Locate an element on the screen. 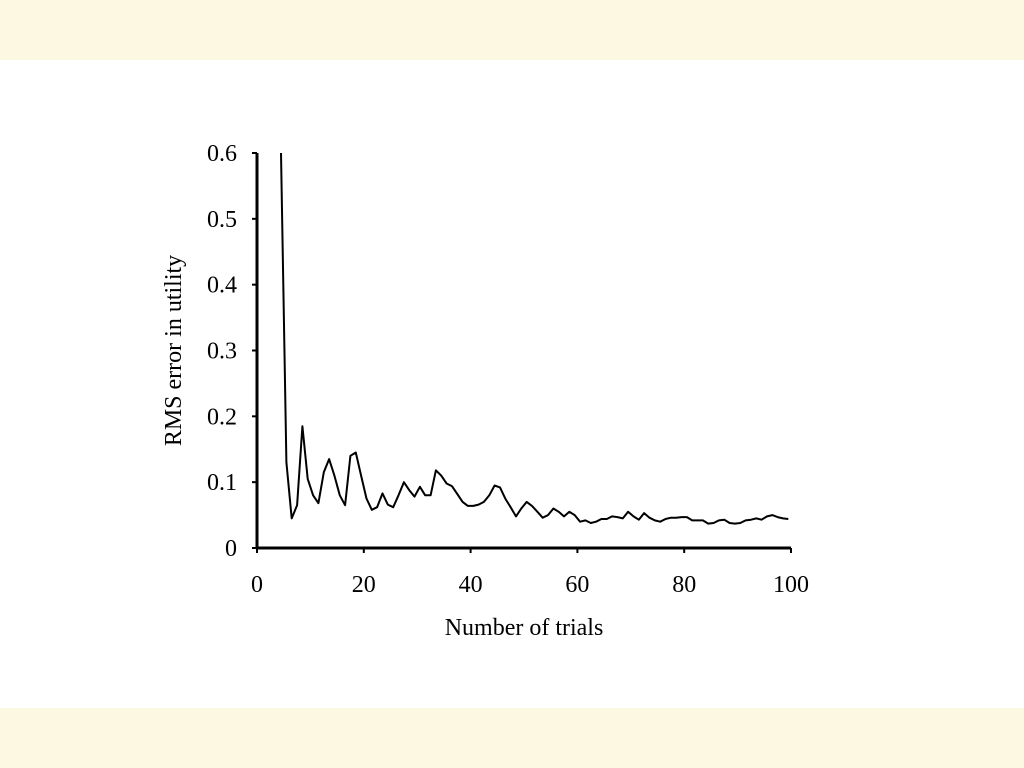 This screenshot has height=768, width=1024. y-tick-label: 0.2 is located at coordinates (222, 417).